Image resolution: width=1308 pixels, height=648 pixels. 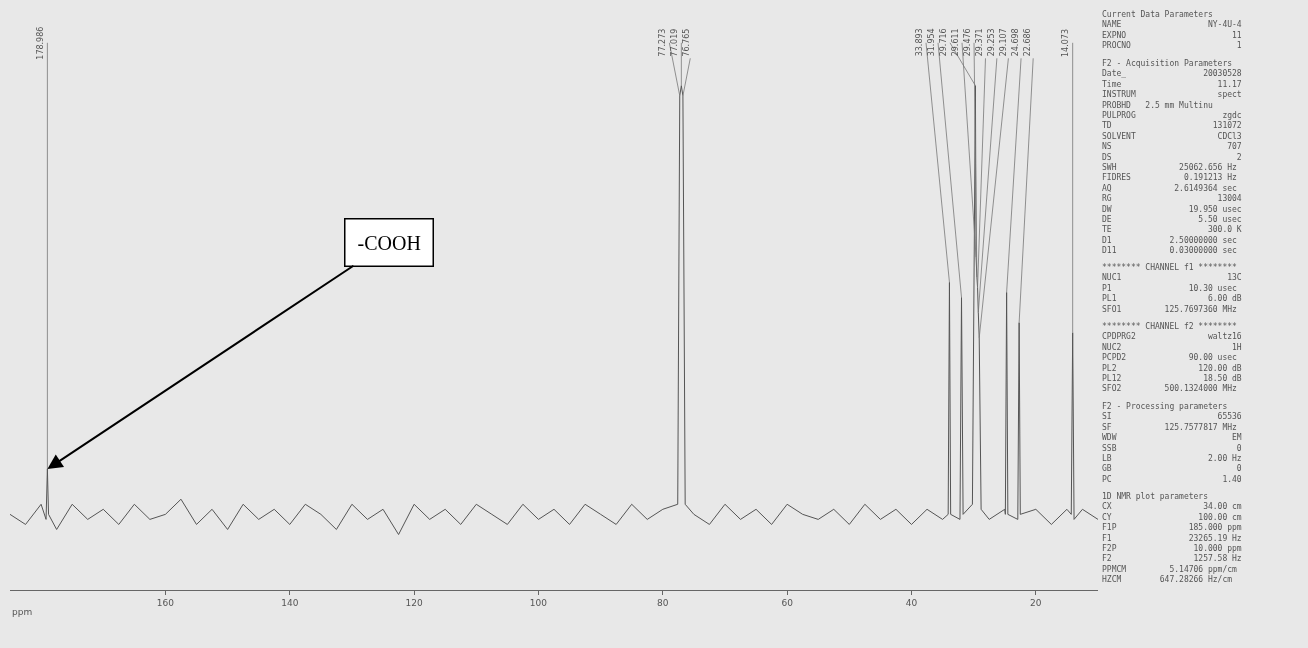 I want to click on x-tick-label: 40, so click(x=911, y=602).